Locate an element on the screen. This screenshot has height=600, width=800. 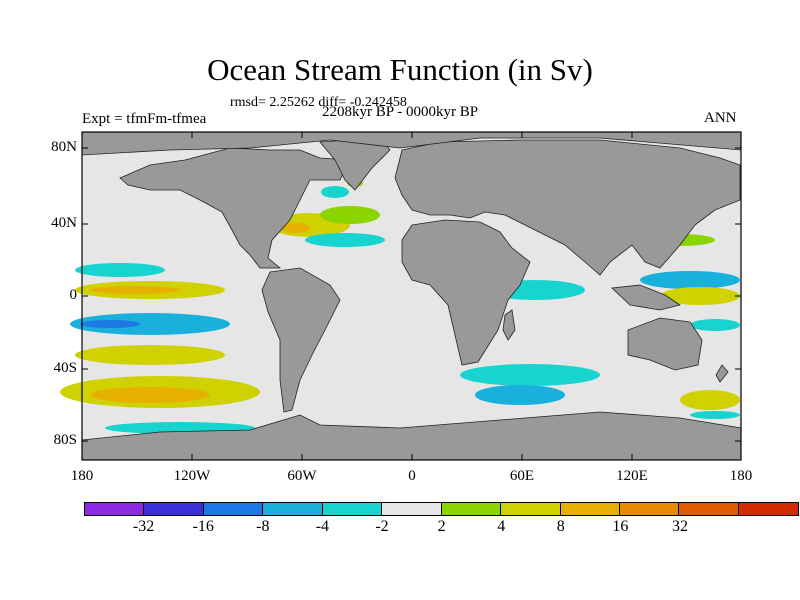
new-zealand is located at coordinates (722, 373).